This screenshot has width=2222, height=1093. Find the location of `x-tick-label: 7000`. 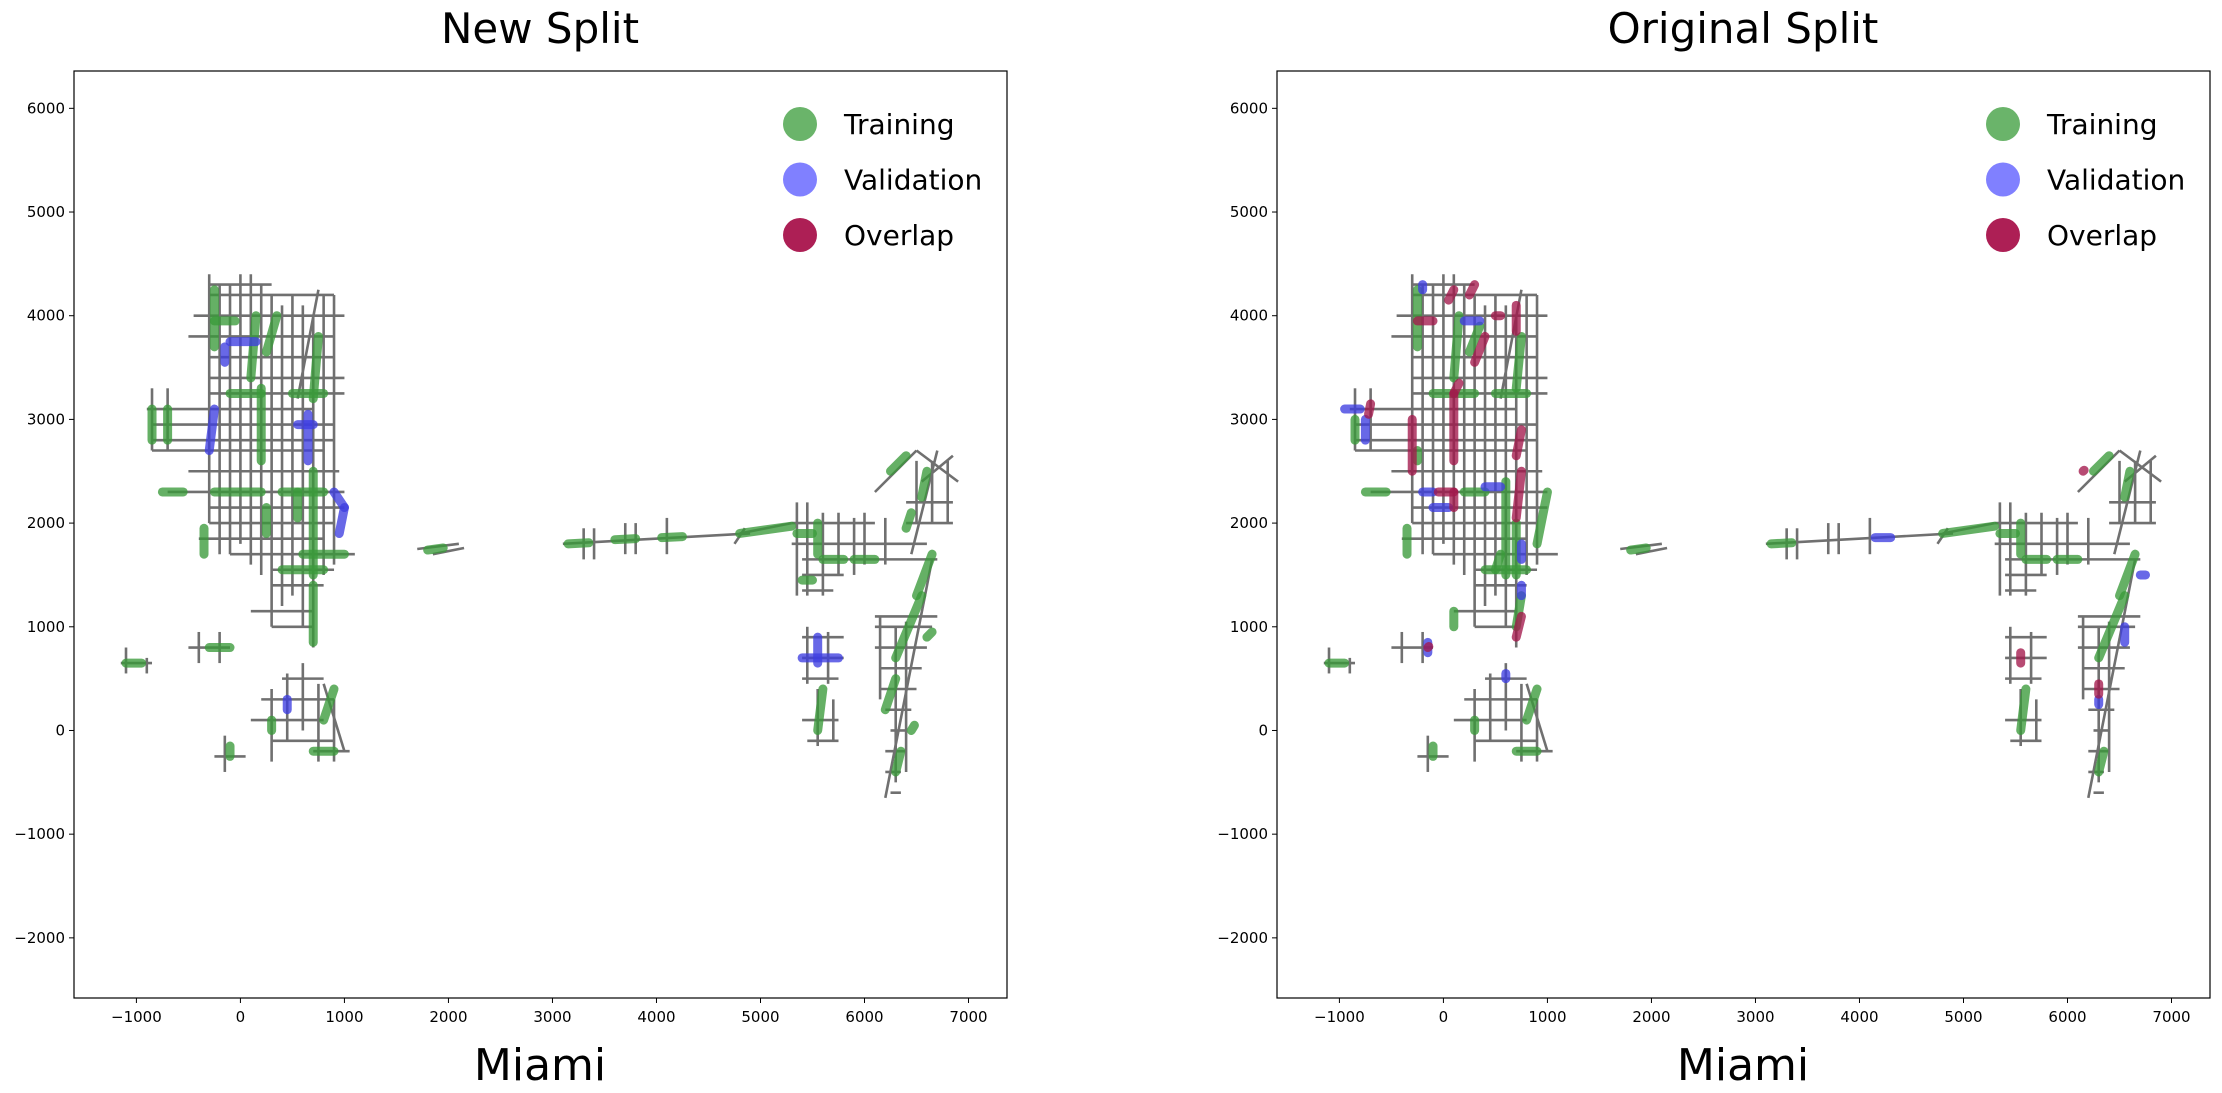

x-tick-label: 7000 is located at coordinates (2171, 1017).